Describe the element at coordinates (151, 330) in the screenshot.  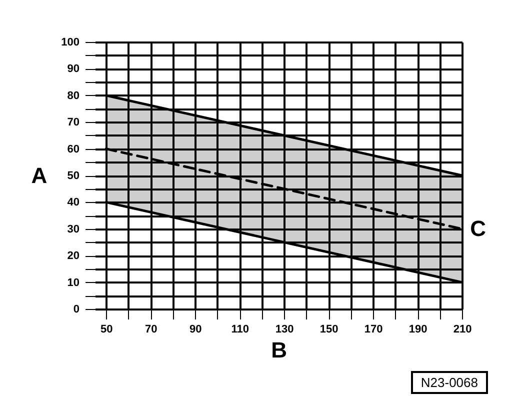
I see `x-tick-label: 70` at that location.